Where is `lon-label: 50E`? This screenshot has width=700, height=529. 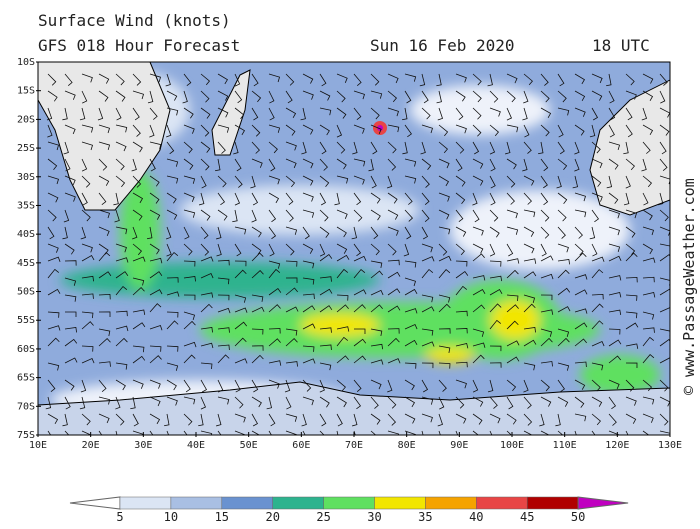 lon-label: 50E is located at coordinates (249, 445).